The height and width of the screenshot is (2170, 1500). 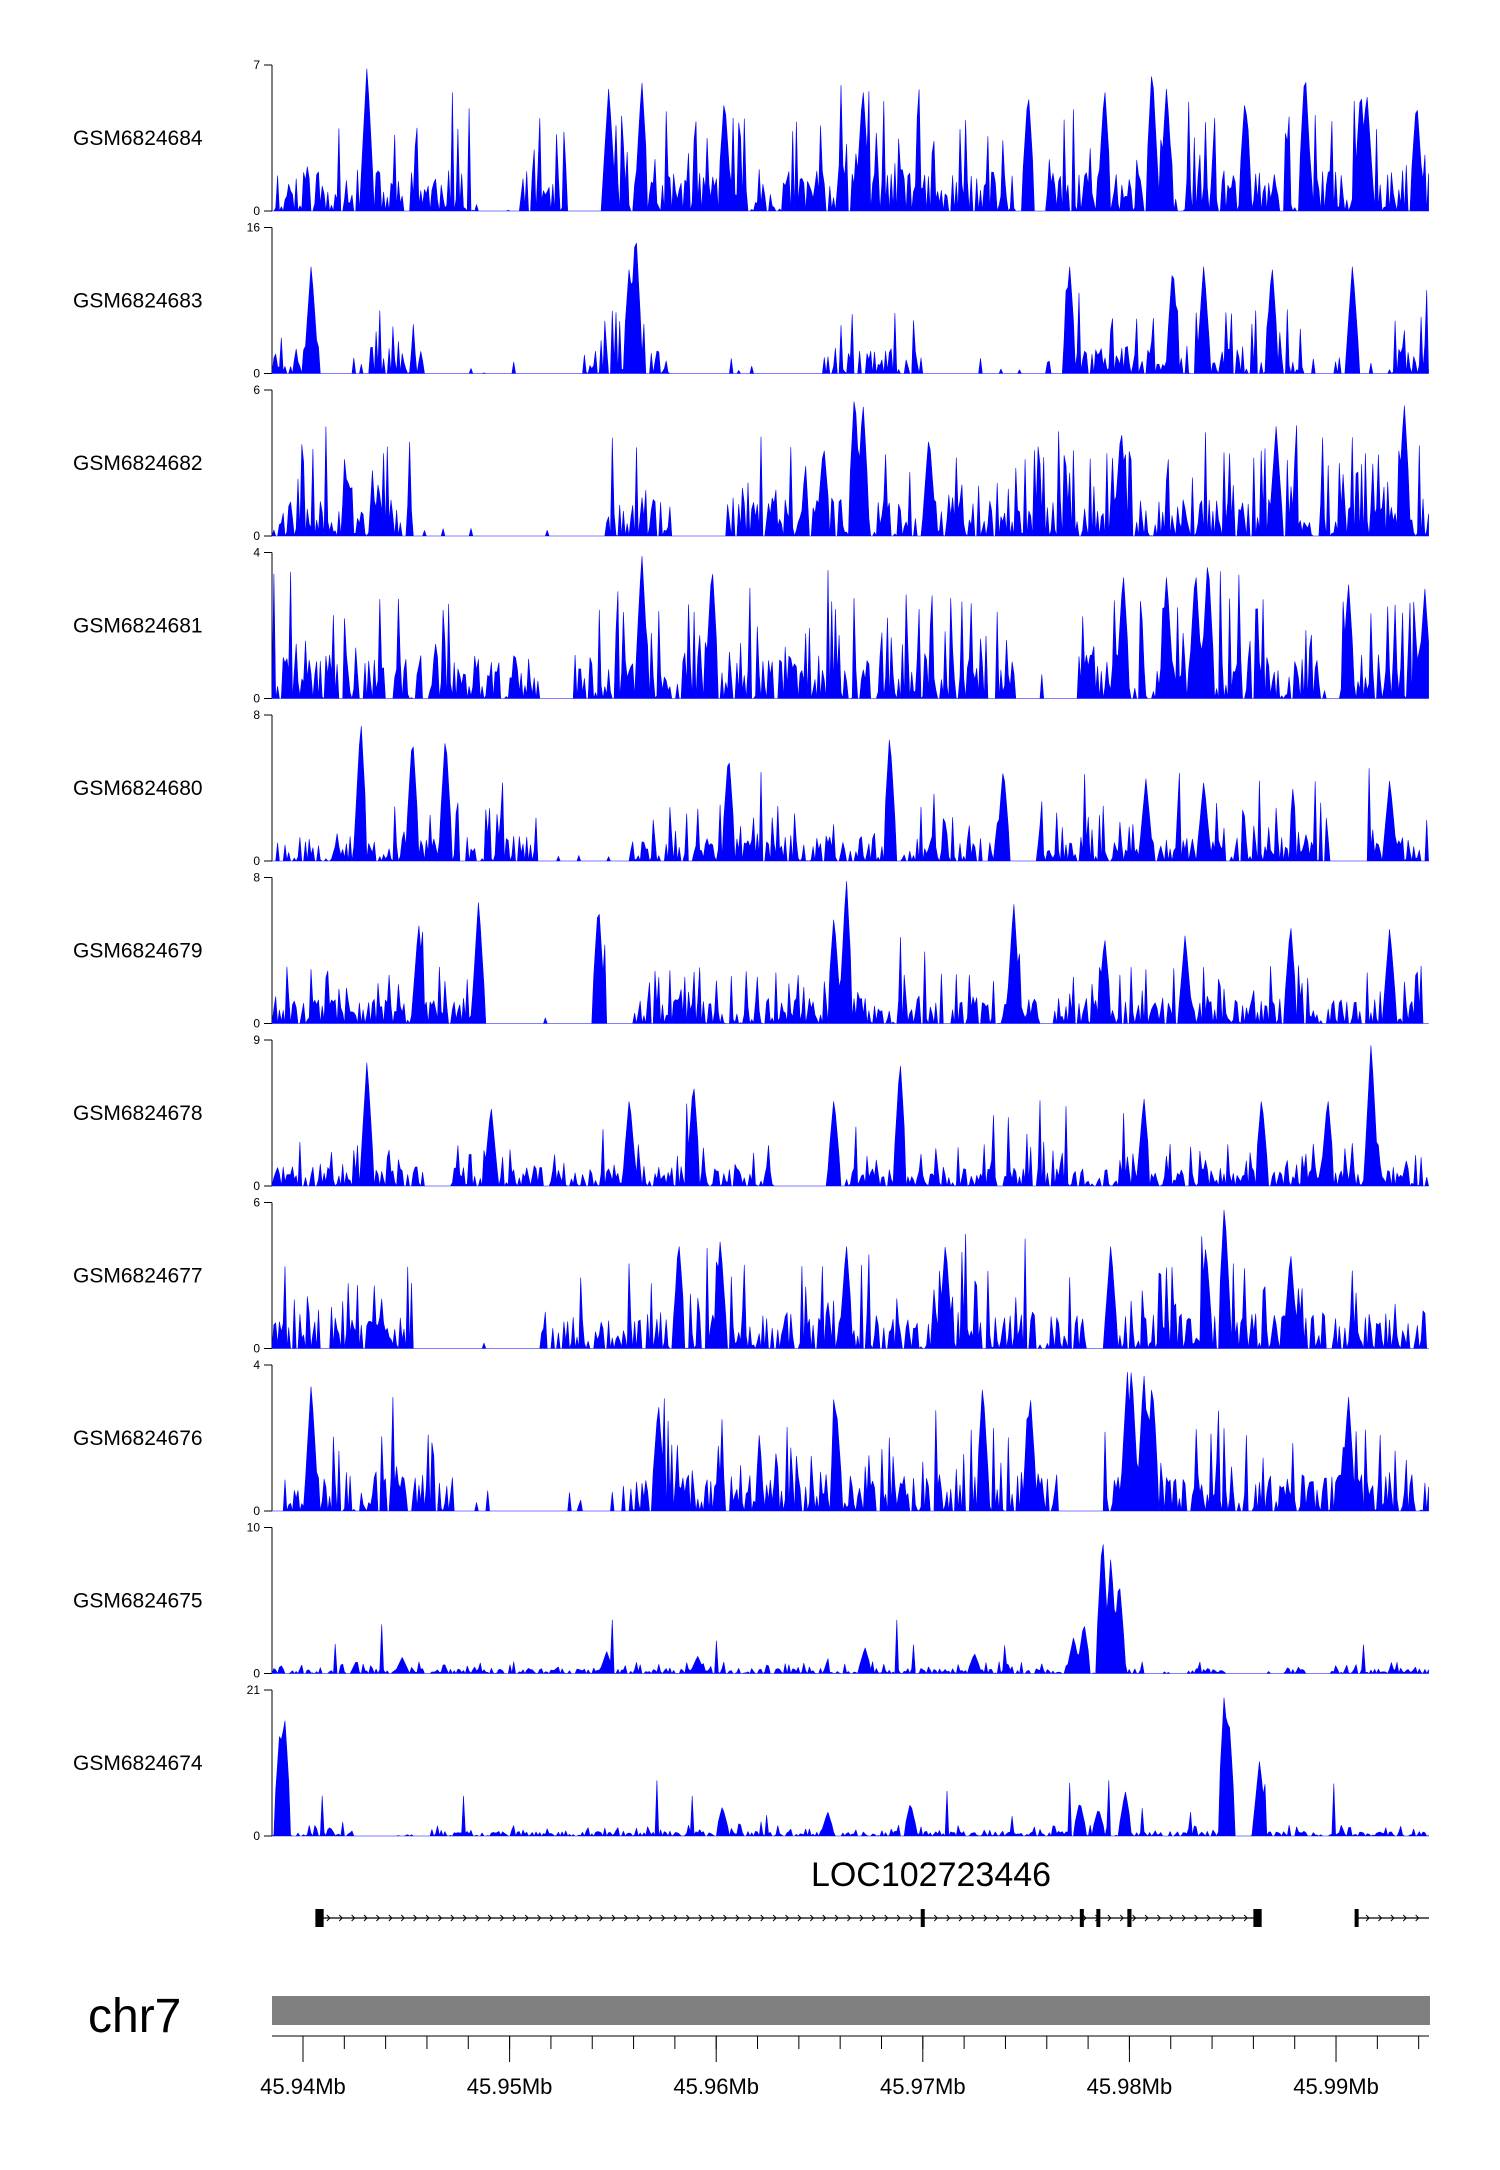 I want to click on chromosome-ideogram-bar, so click(x=851, y=2010).